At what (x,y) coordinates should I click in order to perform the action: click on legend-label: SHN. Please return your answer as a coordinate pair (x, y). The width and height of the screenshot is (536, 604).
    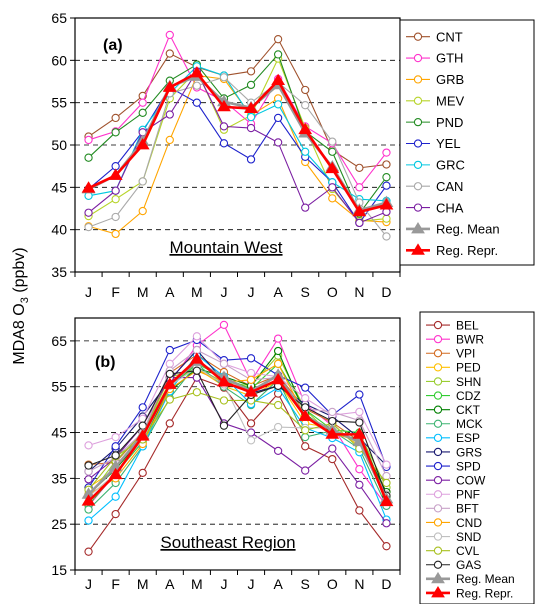
    Looking at the image, I should click on (468, 382).